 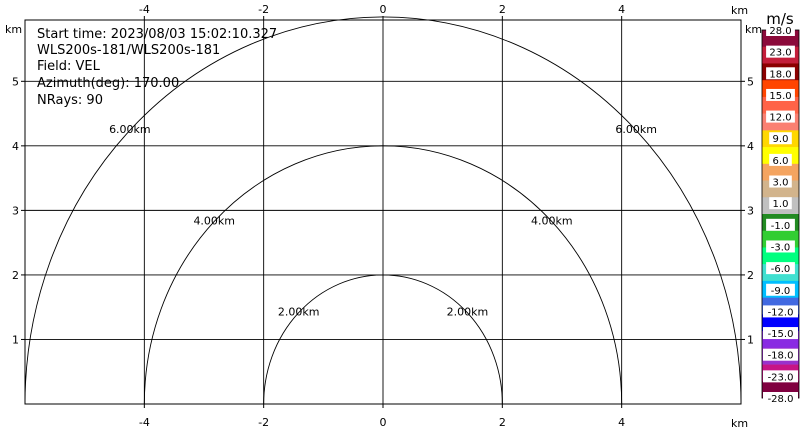 I want to click on colorbar-label: -18.0, so click(x=781, y=356).